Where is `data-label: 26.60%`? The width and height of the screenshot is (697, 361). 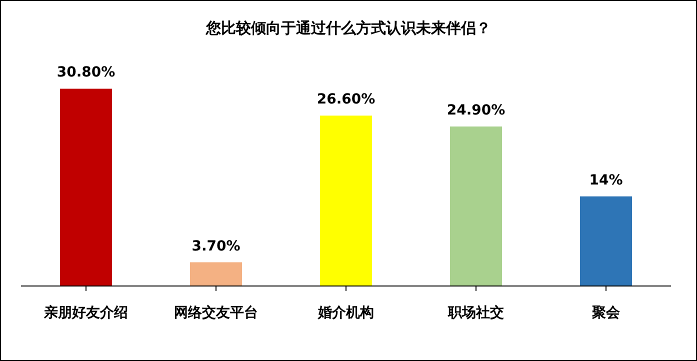
data-label: 26.60% is located at coordinates (346, 100).